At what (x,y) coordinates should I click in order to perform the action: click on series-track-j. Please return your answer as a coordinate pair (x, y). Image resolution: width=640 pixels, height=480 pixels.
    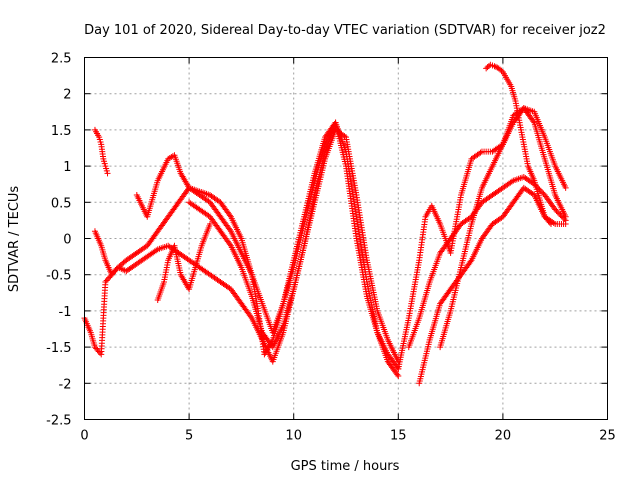
    Looking at the image, I should click on (503, 228).